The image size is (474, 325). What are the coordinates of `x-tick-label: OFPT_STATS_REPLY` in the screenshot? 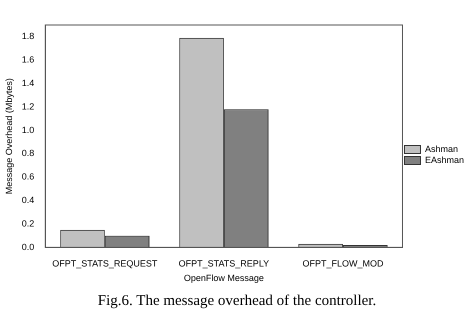 It's located at (224, 263).